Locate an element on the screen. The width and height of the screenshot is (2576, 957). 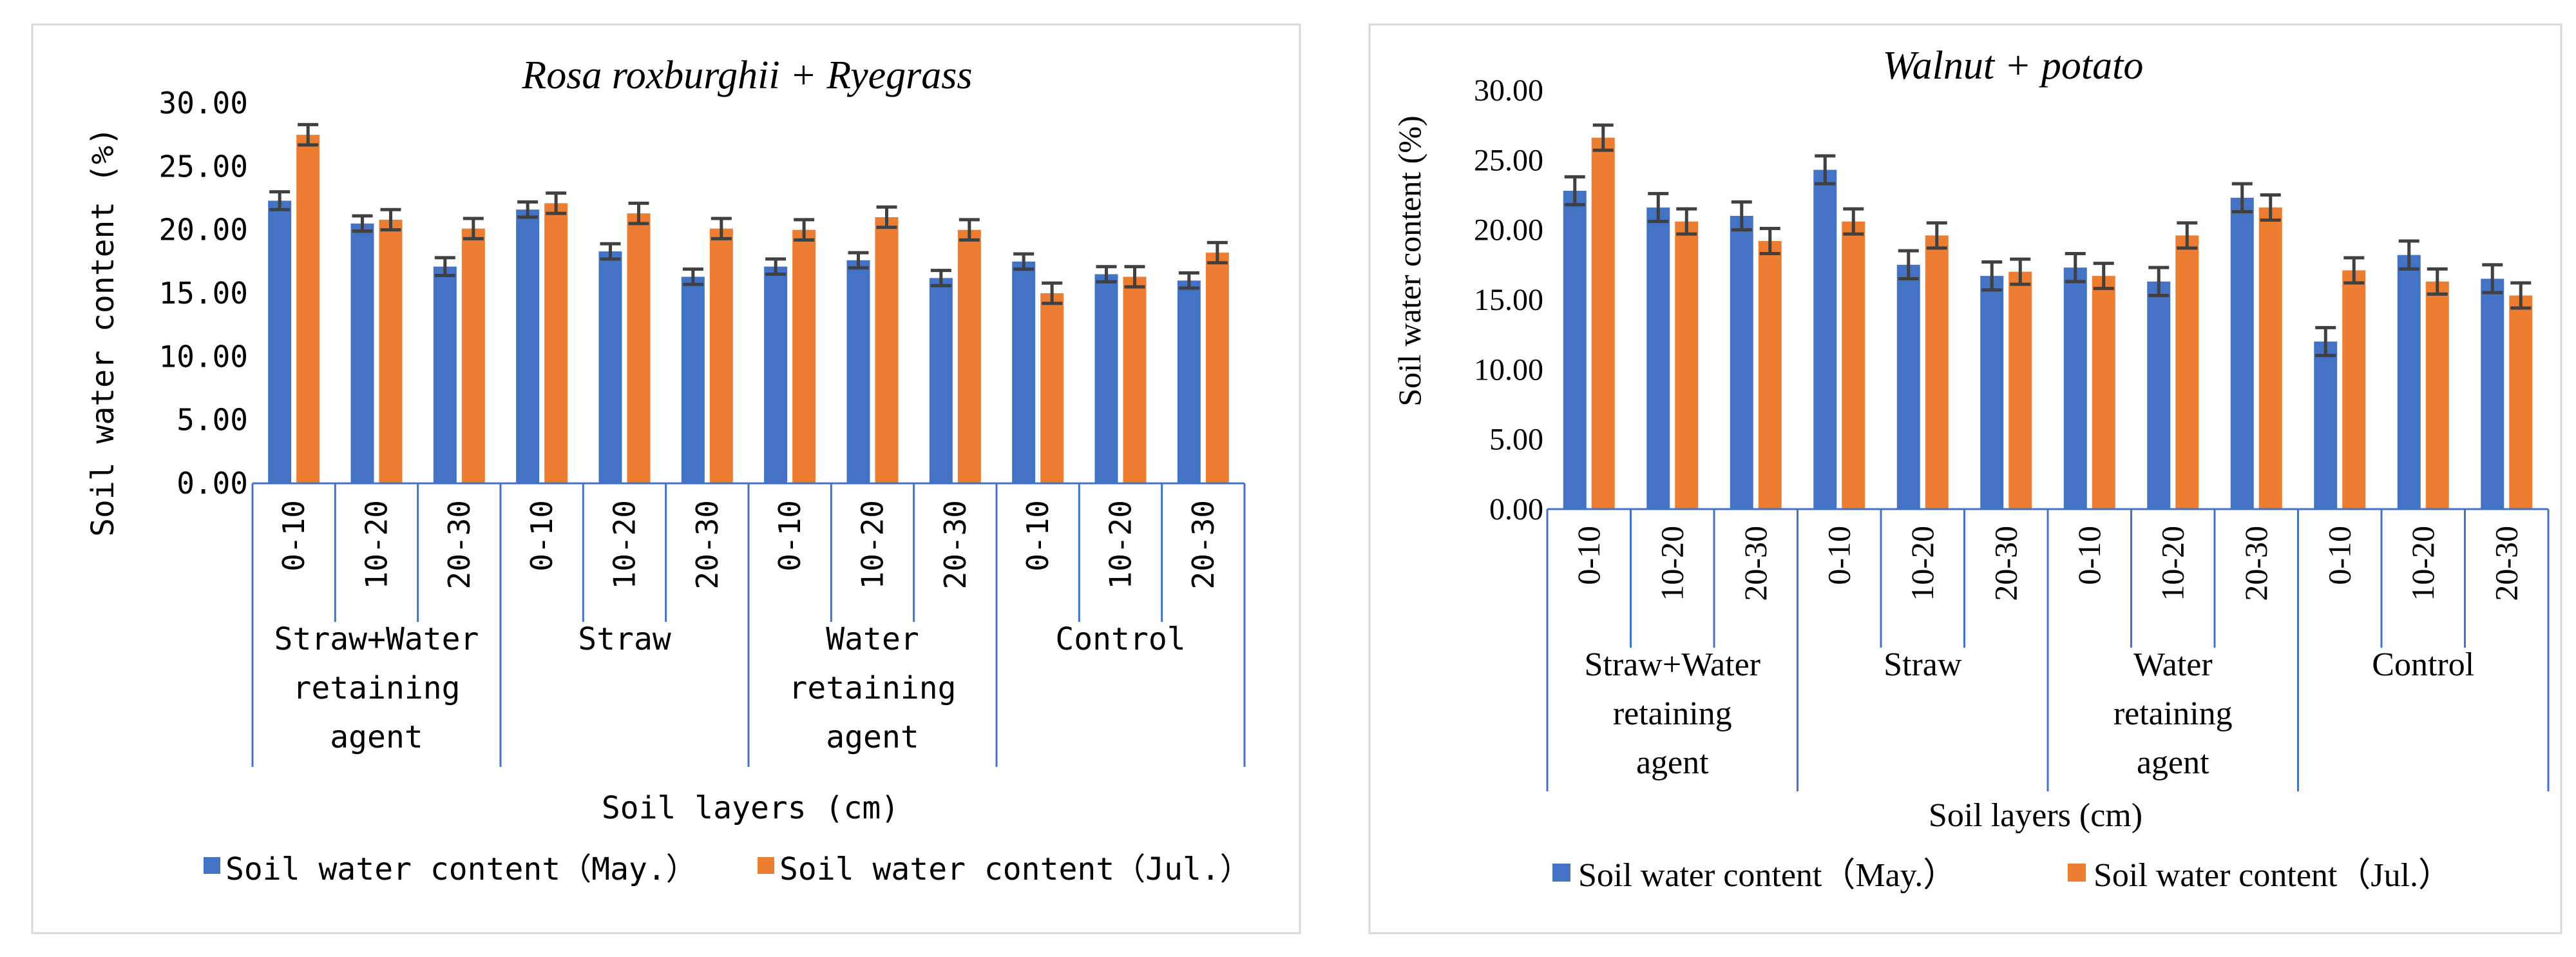
y-tick-label: 10.00 is located at coordinates (203, 357).